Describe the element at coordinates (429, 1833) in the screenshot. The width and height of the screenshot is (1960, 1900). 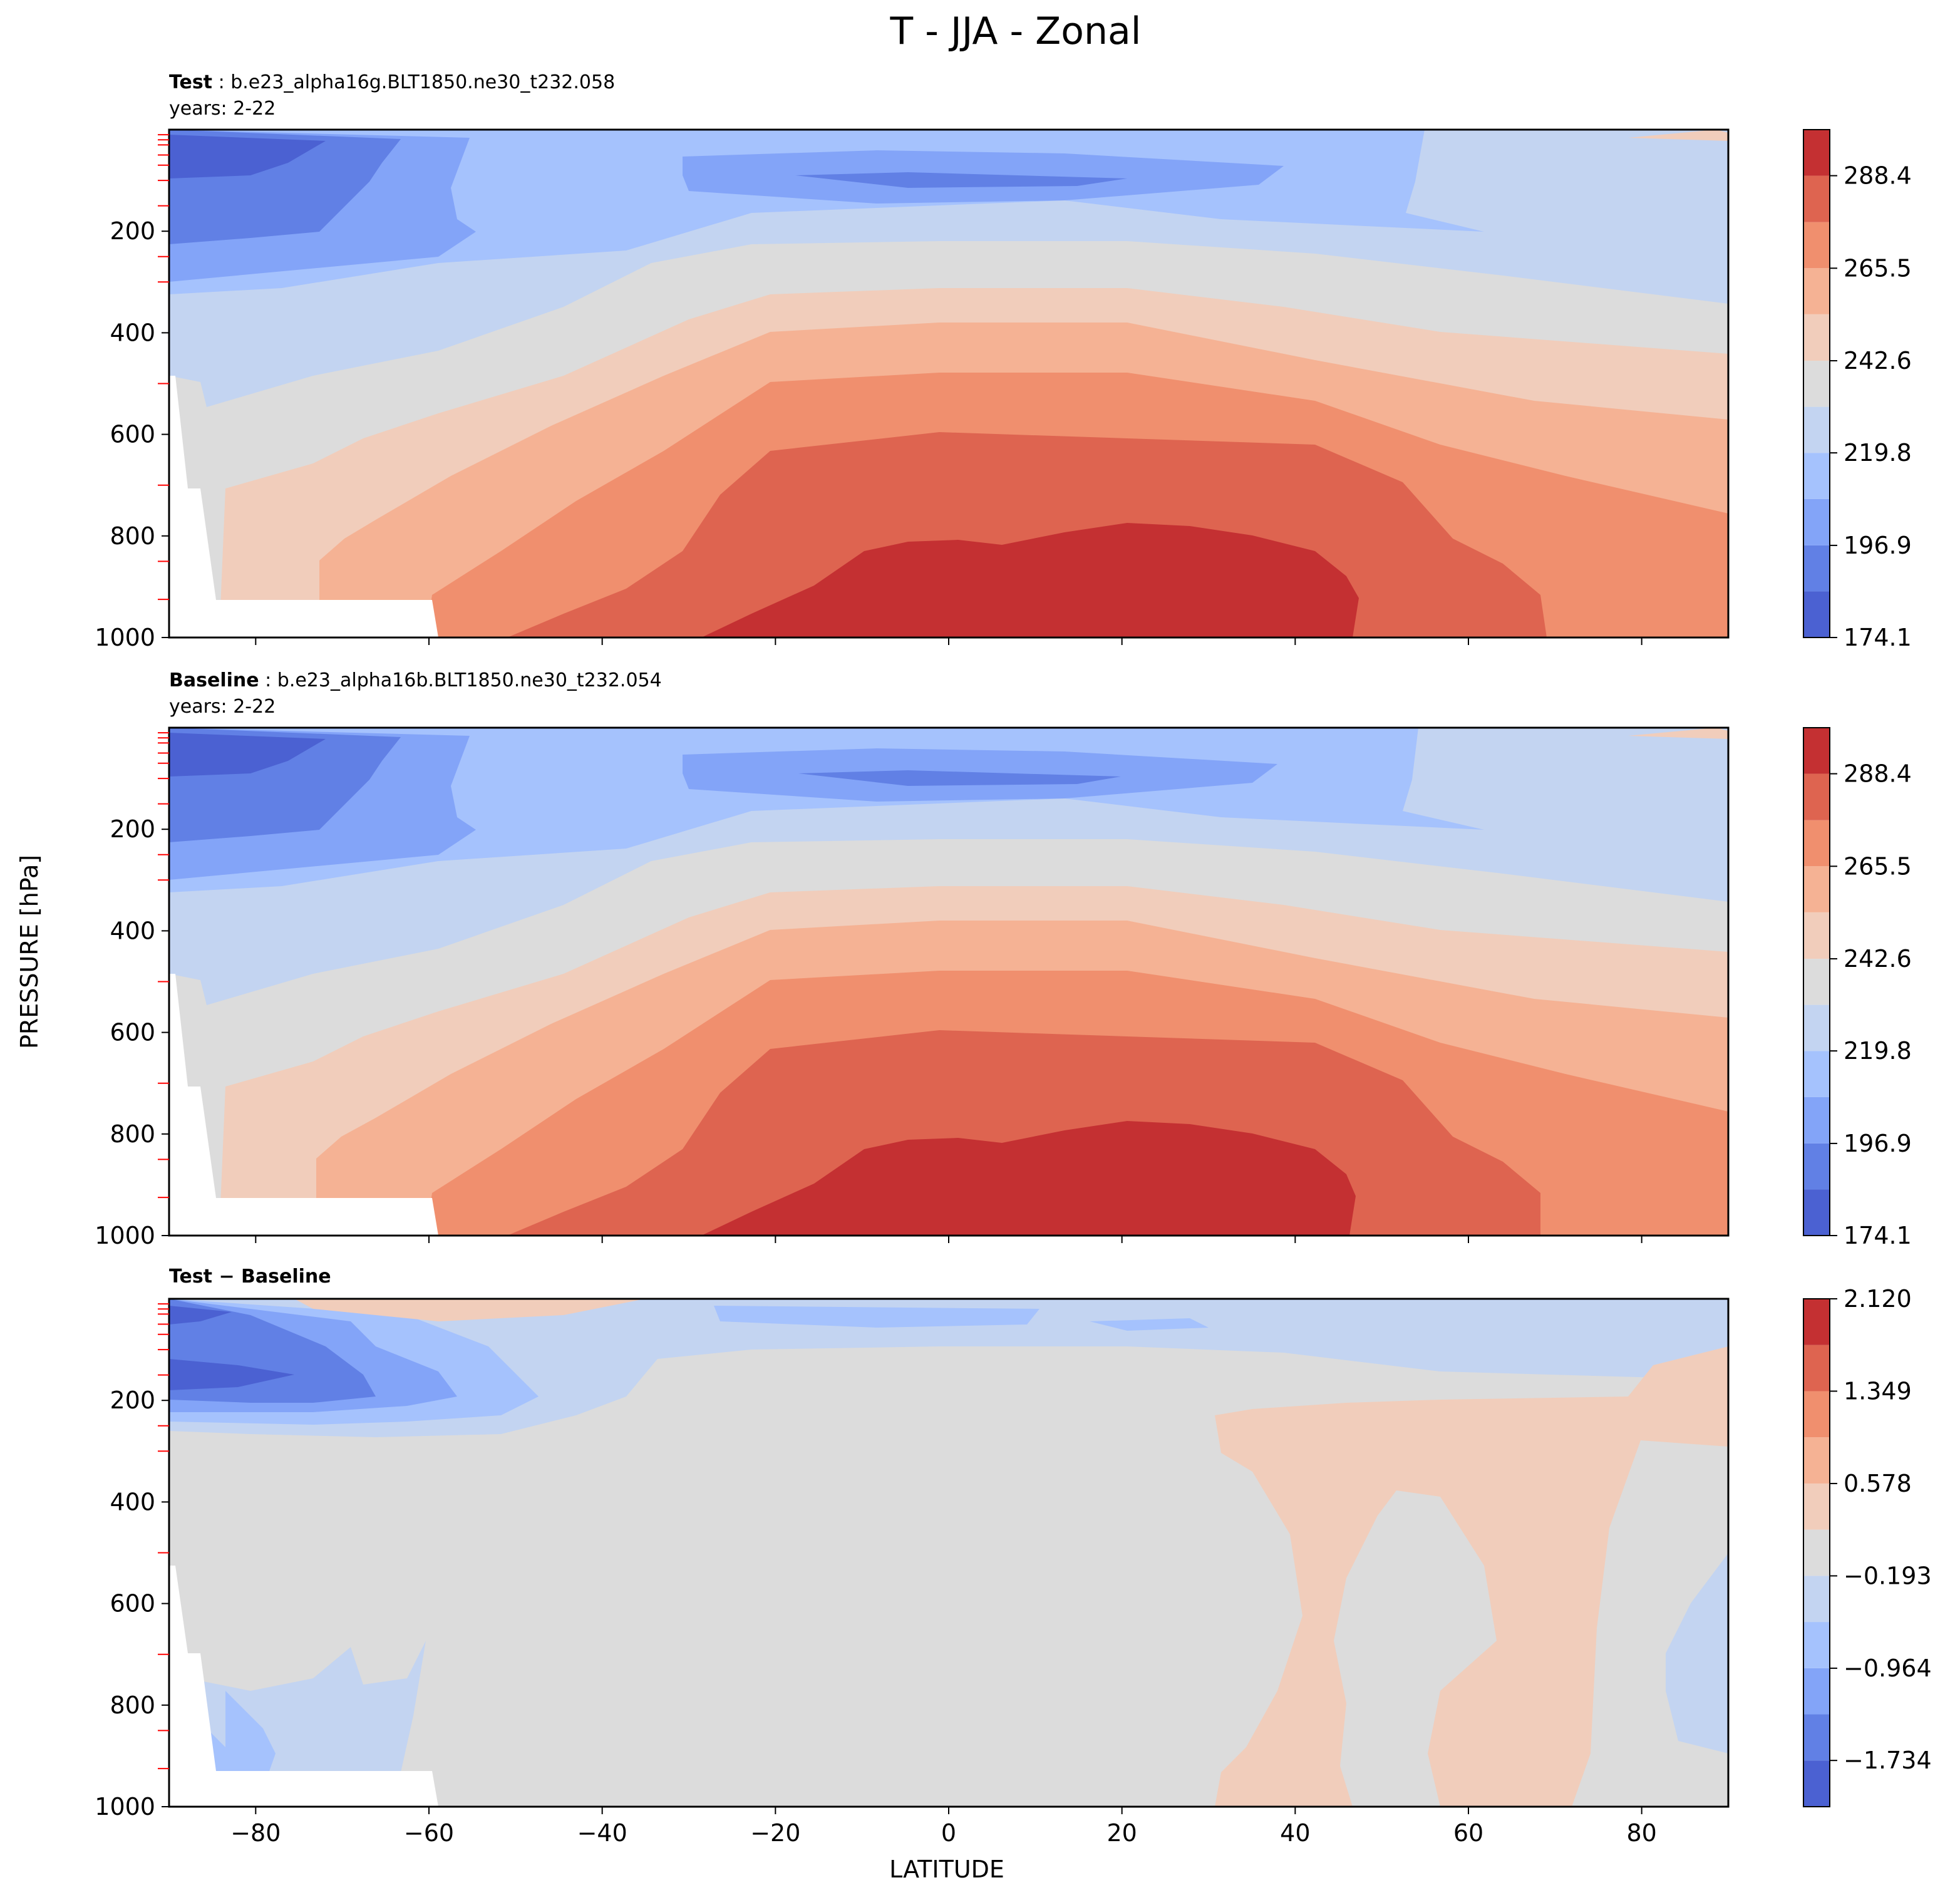
I see `x-tick-label: −60` at that location.